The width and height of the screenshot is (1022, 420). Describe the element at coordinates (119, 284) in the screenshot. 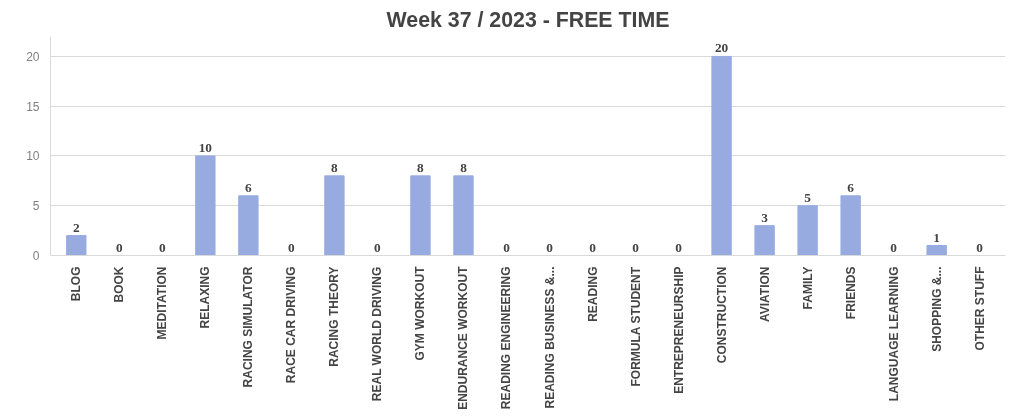

I see `x-tick-label: BOOK` at that location.